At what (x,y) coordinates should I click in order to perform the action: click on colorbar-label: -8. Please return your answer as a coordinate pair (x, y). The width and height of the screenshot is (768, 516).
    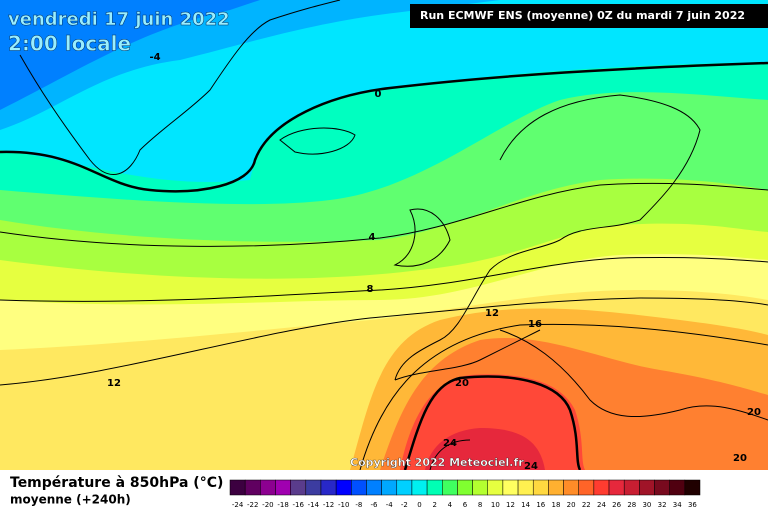
    Looking at the image, I should click on (358, 505).